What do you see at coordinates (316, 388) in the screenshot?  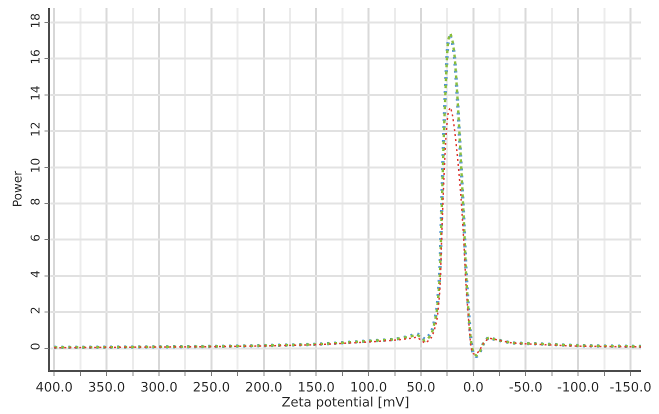 I see `x-tick-label: 150.0` at bounding box center [316, 388].